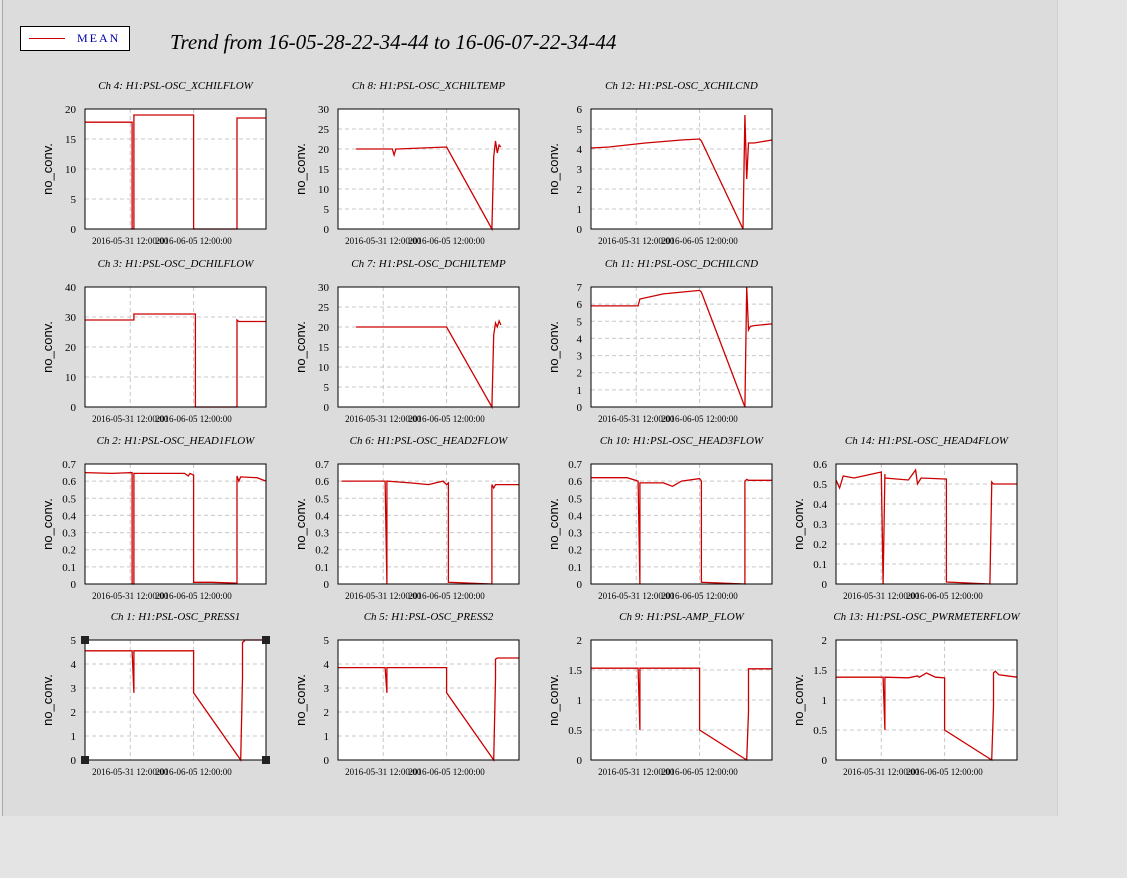 The width and height of the screenshot is (1127, 878). What do you see at coordinates (681, 617) in the screenshot?
I see `chart-title: Ch 9: H1:PSL-AMP_FLOW` at bounding box center [681, 617].